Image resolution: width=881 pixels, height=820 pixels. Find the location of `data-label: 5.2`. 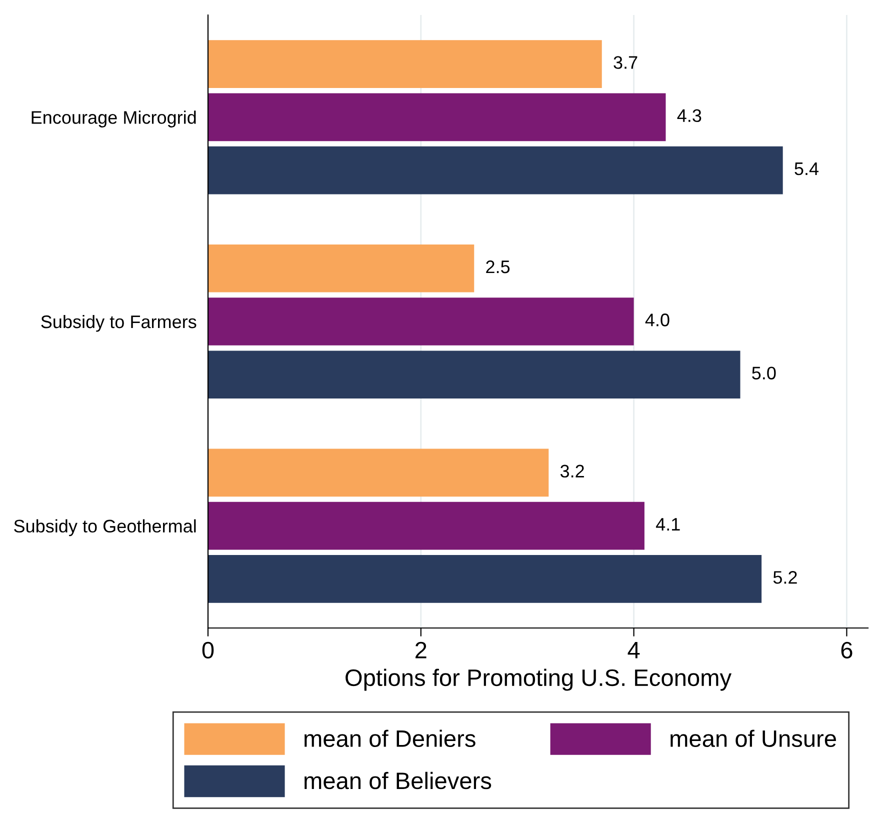

data-label: 5.2 is located at coordinates (785, 577).